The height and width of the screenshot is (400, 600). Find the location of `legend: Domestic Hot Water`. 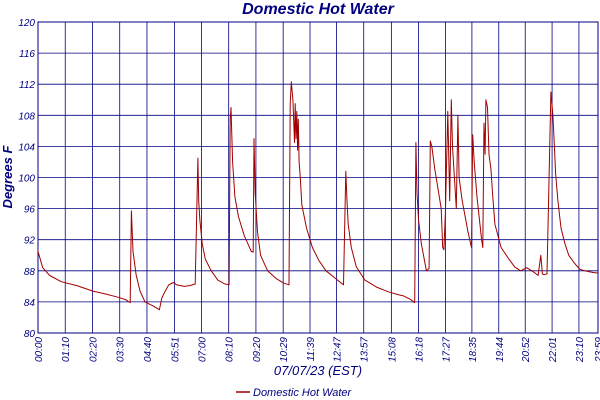

legend: Domestic Hot Water is located at coordinates (294, 393).